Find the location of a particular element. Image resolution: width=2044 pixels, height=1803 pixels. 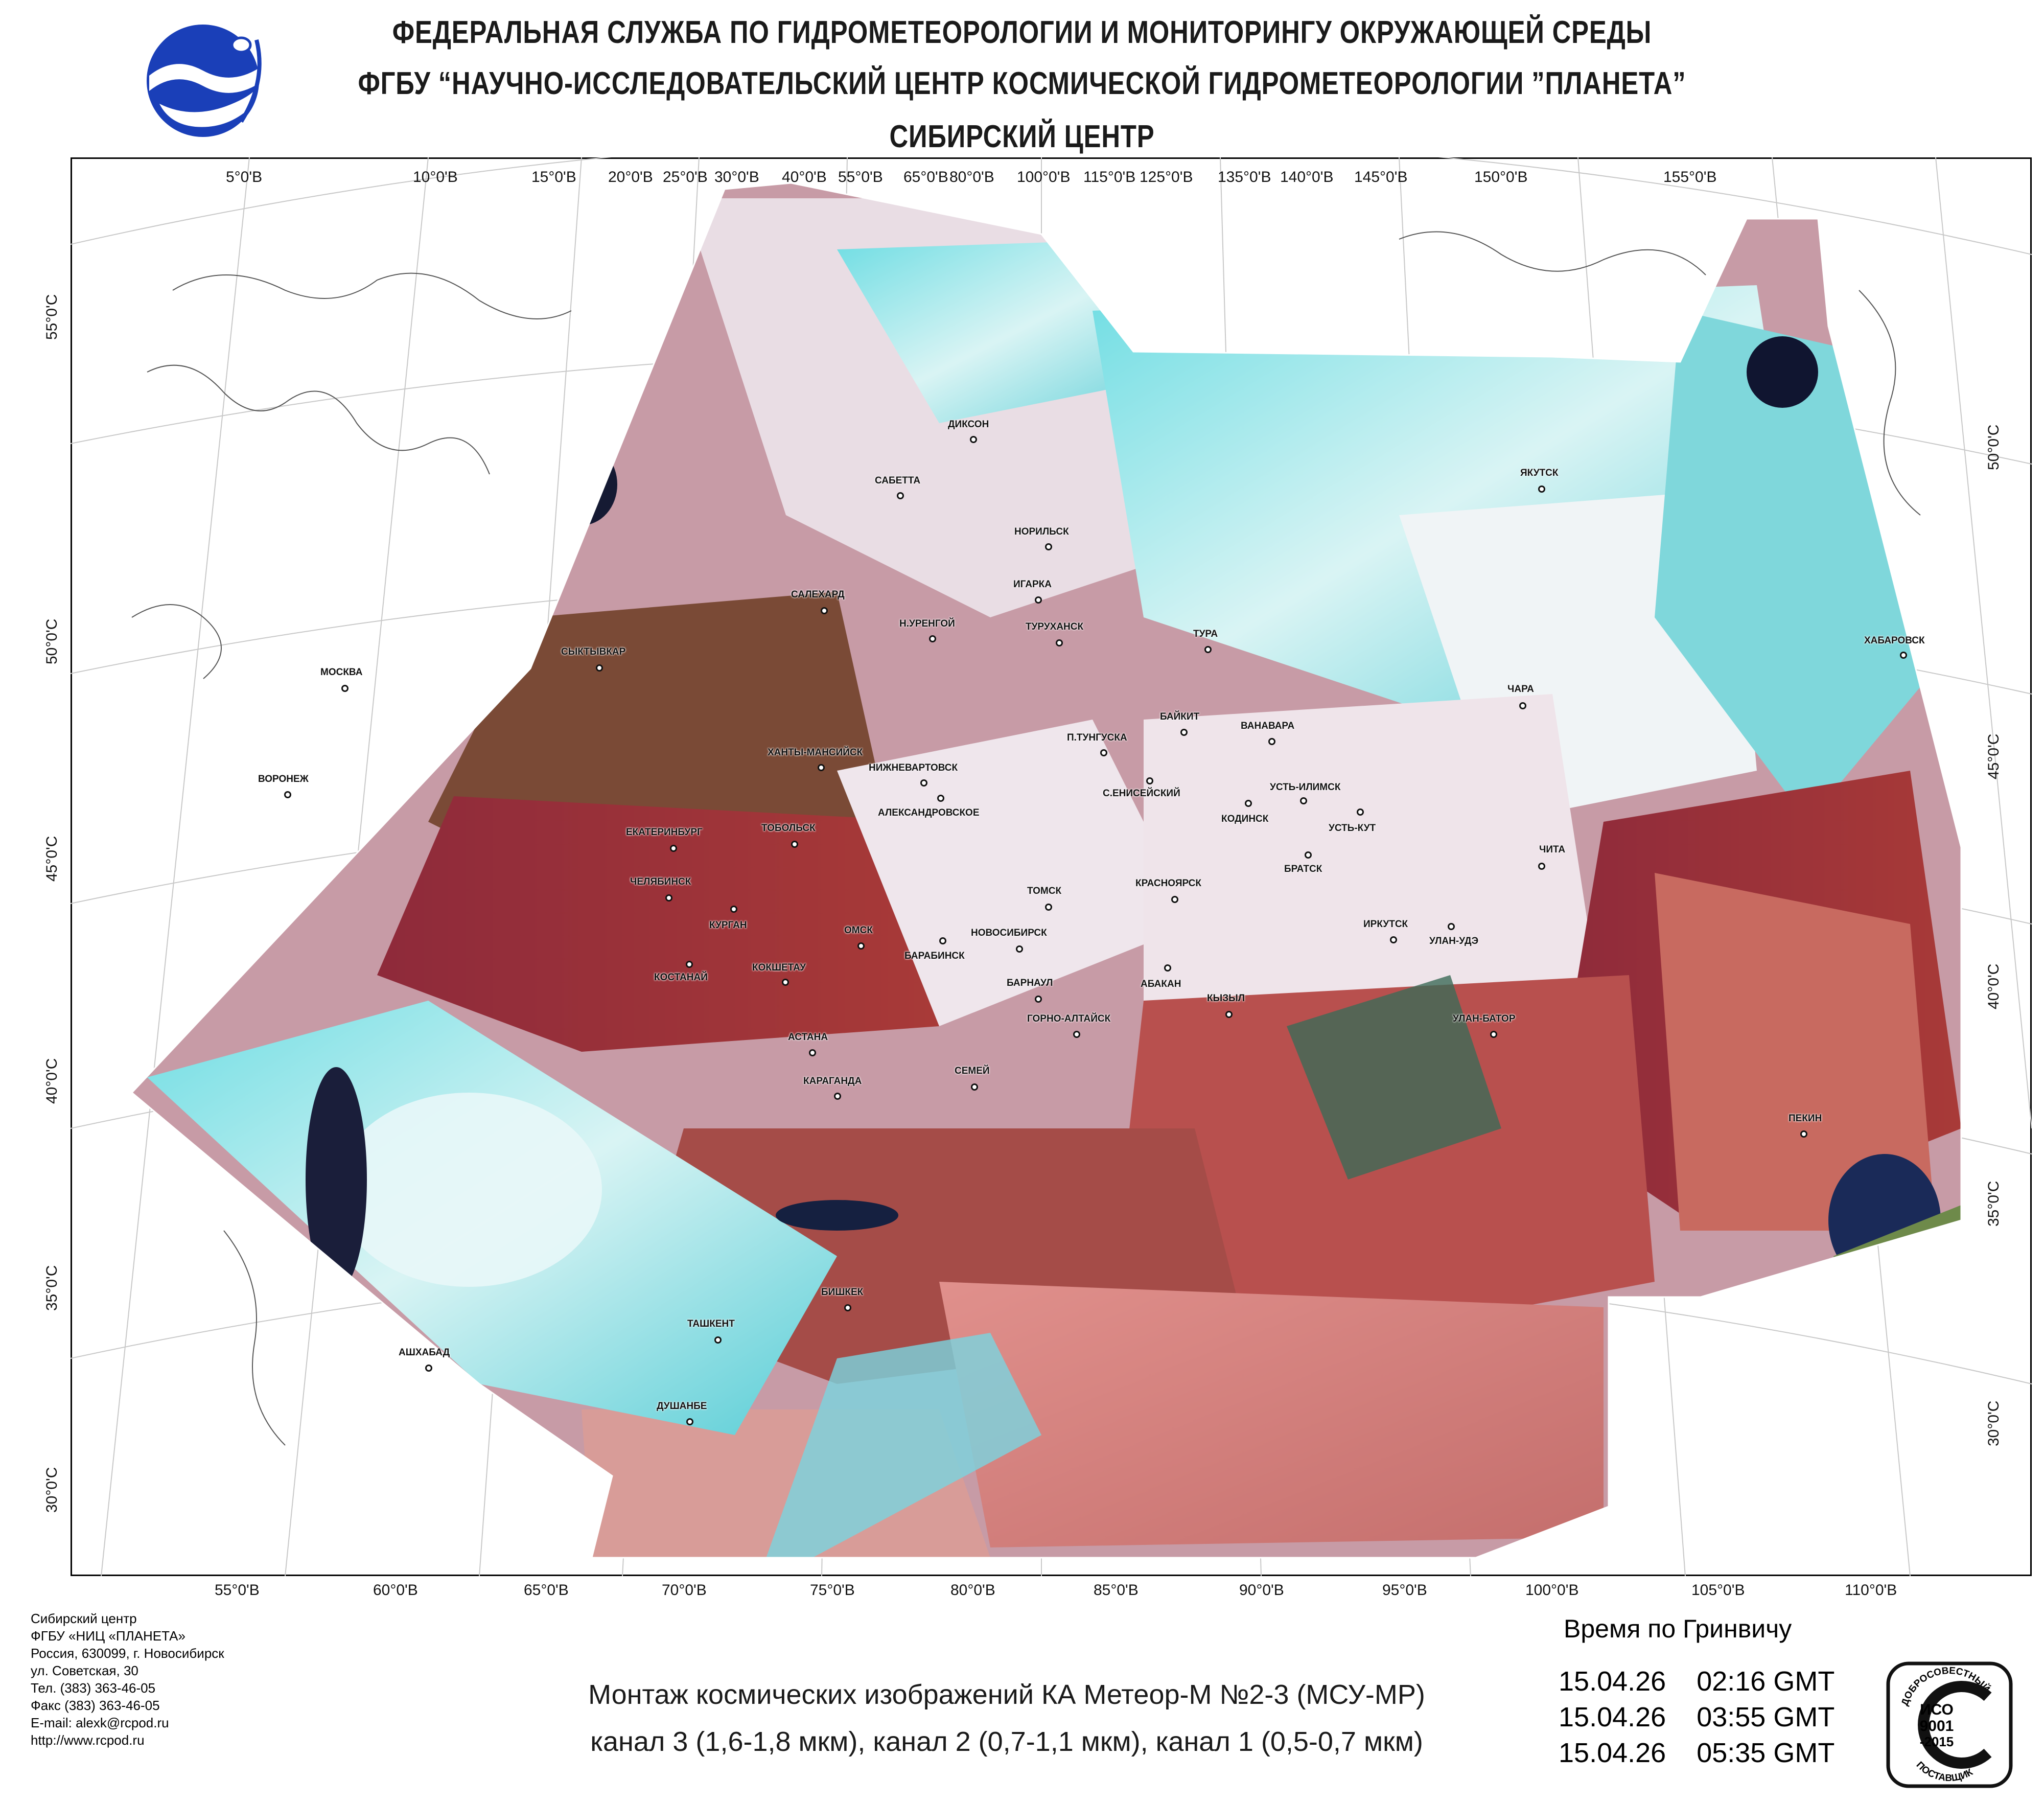

lon-label-top: 10°0'В is located at coordinates (435, 177).